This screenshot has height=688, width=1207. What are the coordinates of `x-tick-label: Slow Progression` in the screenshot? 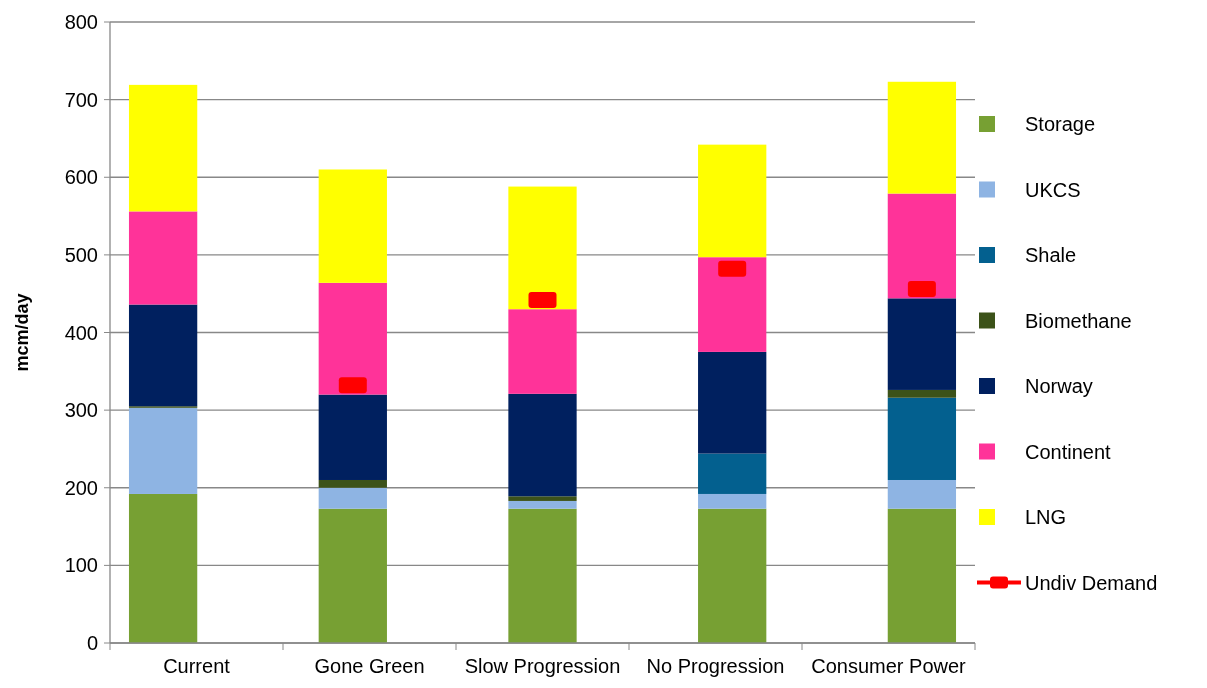 It's located at (542, 666).